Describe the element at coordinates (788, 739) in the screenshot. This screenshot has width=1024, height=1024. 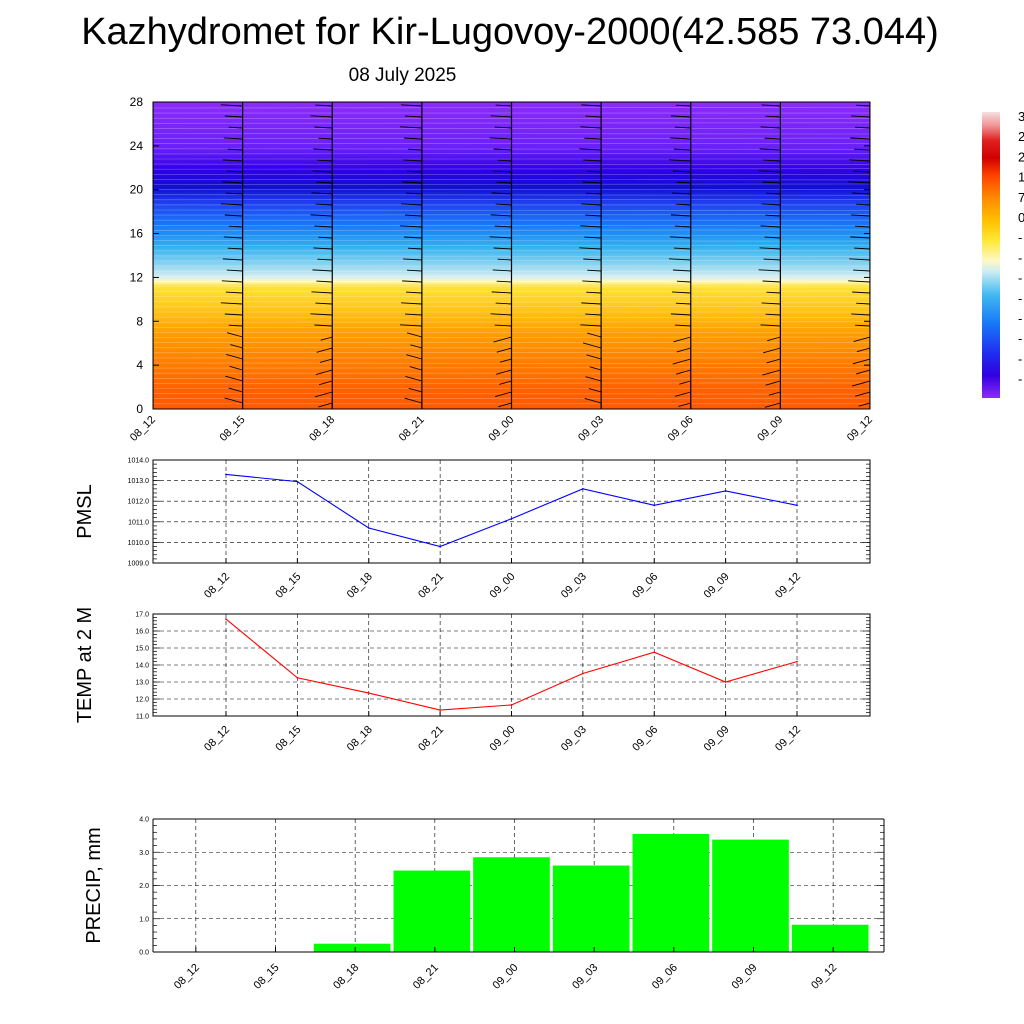
I see `x-tick-label: 09_12` at that location.